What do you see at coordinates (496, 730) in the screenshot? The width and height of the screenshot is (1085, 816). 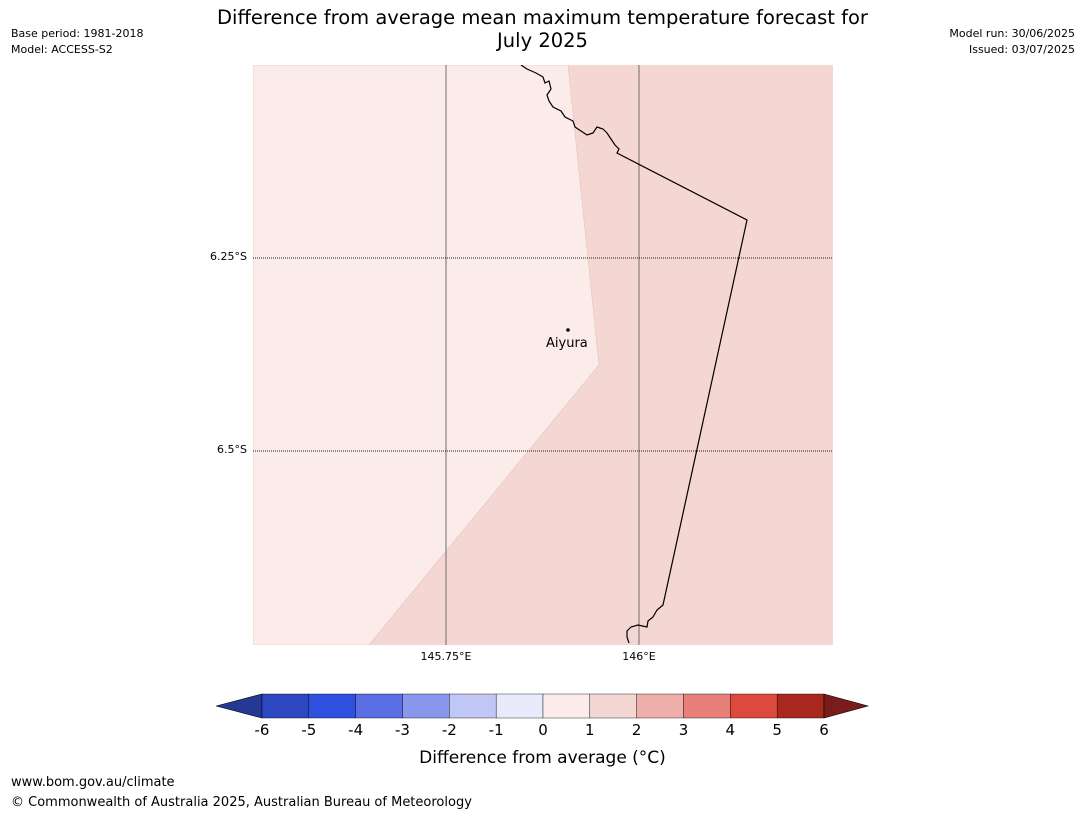 I see `colorbar-tick-label: -1` at bounding box center [496, 730].